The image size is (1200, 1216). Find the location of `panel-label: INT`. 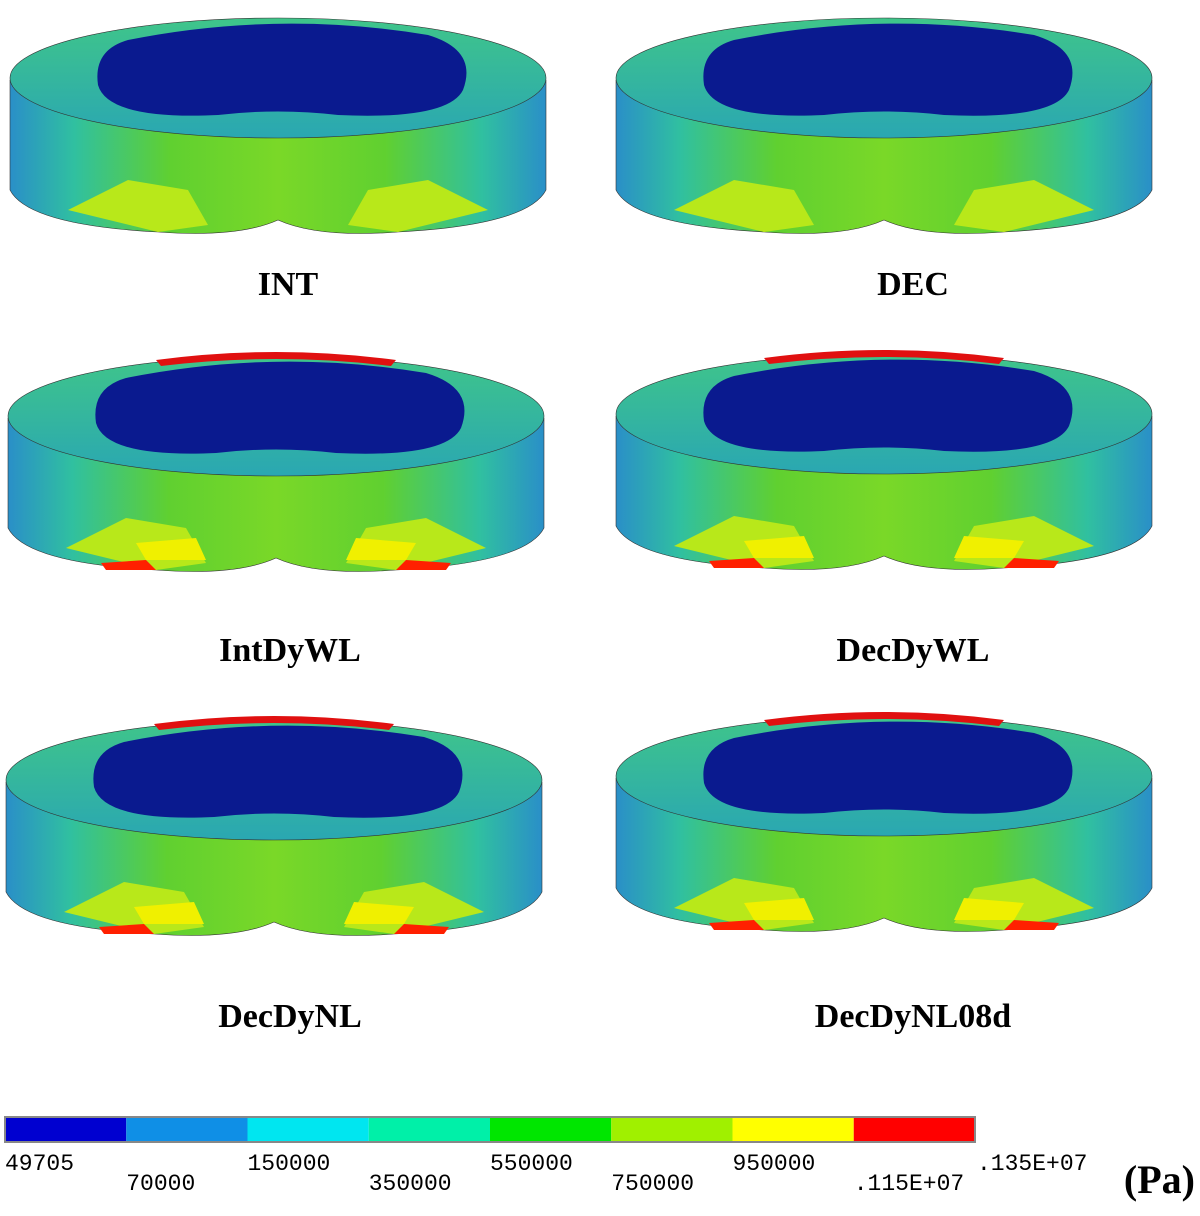

panel-label: INT is located at coordinates (288, 284).